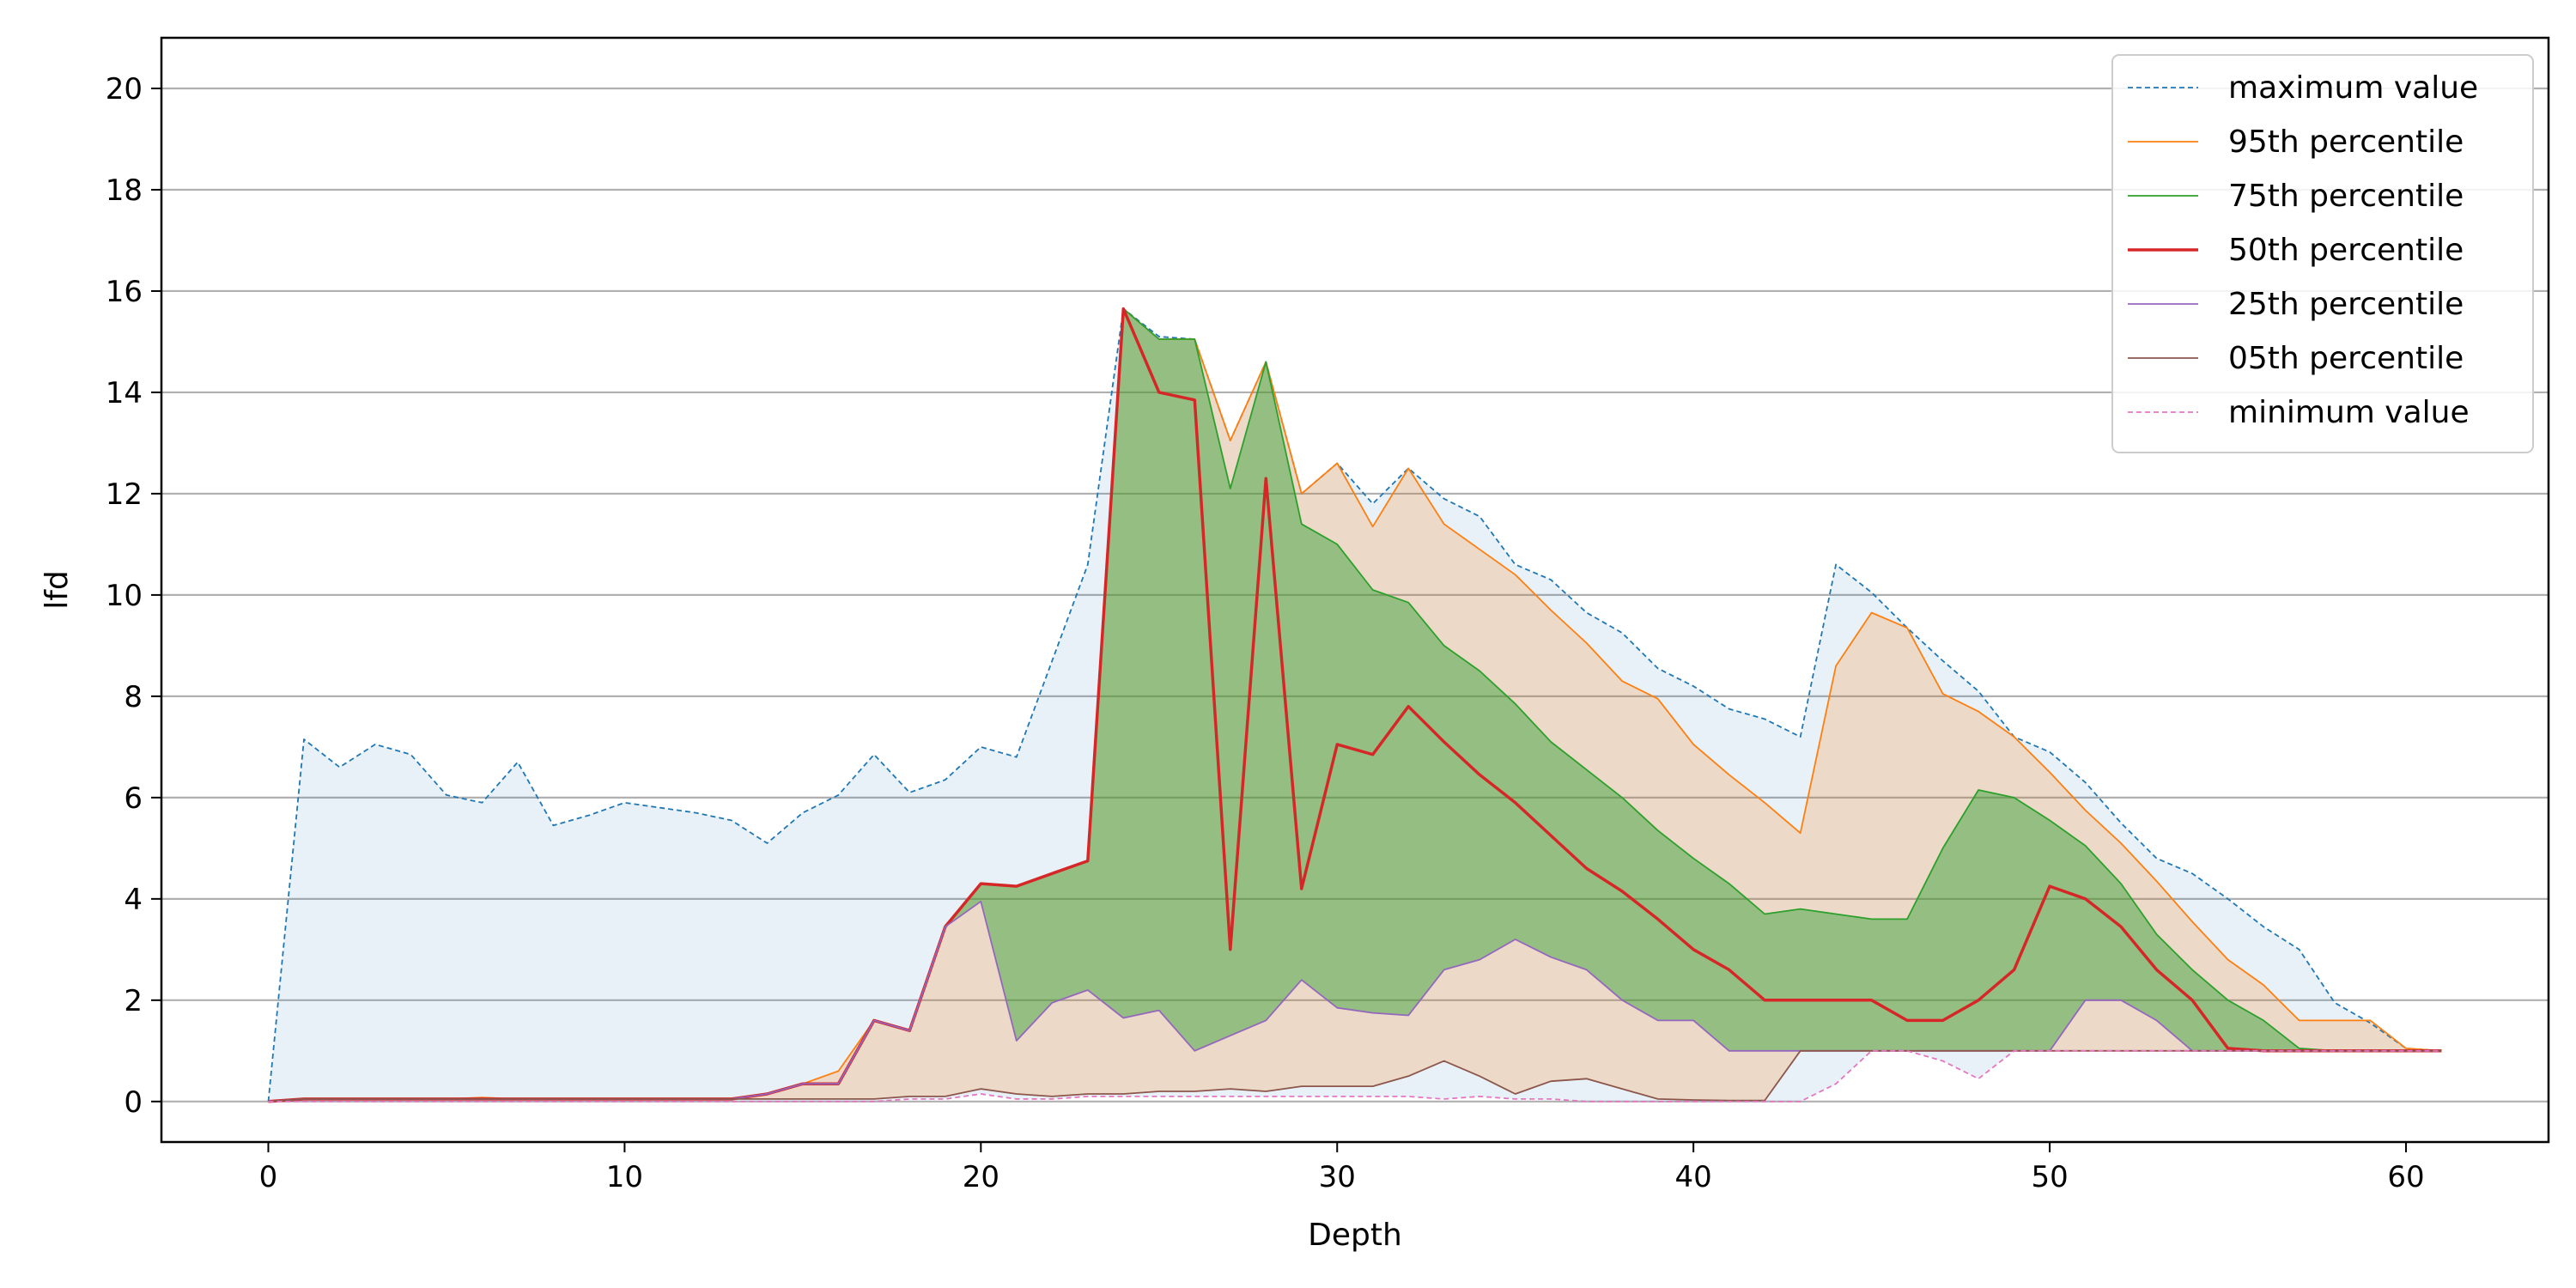 This screenshot has width=2576, height=1288. I want to click on x-tick-label: 50, so click(2049, 1177).